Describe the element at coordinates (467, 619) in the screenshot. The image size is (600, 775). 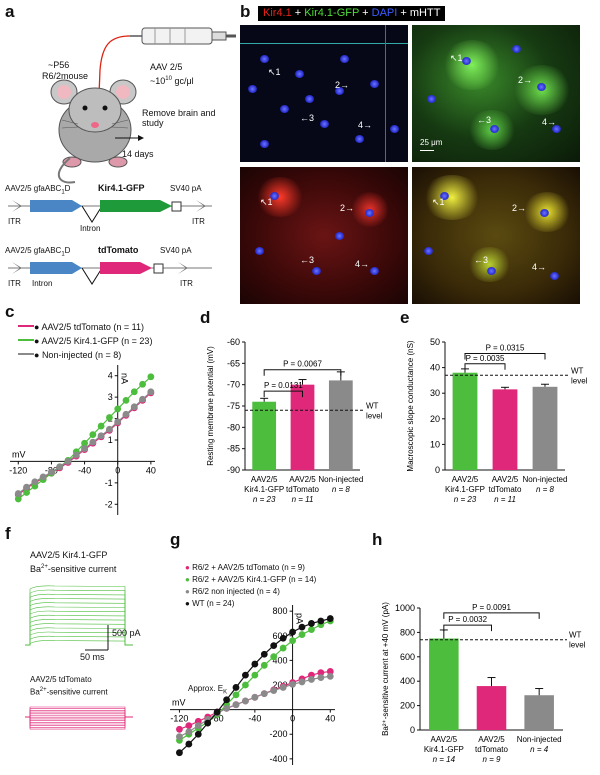
I see `p-value: P = 0.0032` at that location.